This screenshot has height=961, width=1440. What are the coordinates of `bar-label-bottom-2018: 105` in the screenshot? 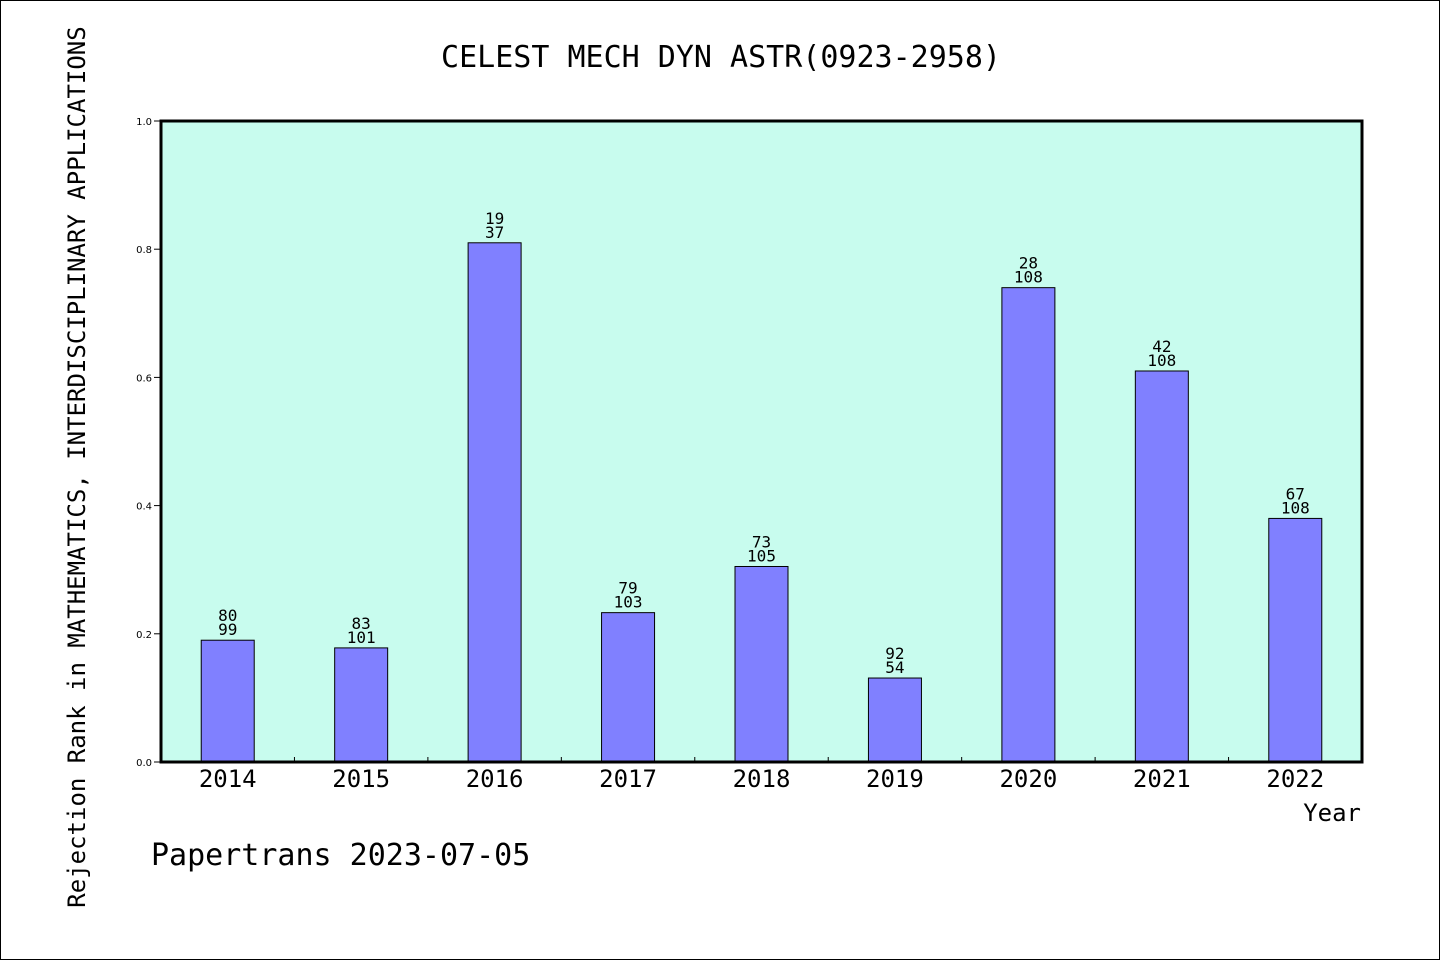 It's located at (761, 555).